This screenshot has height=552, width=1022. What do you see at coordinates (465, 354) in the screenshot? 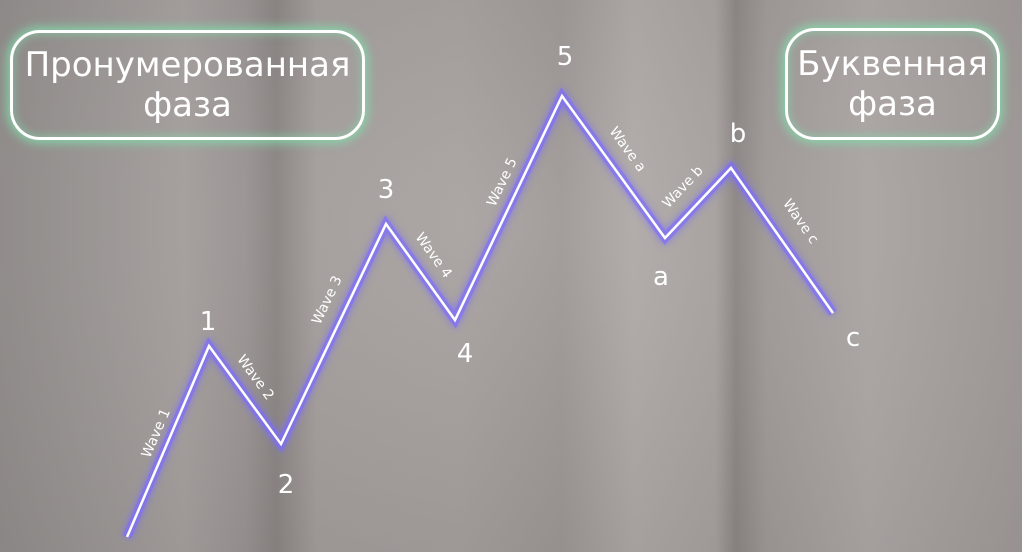
I see `point-label-4: 4` at bounding box center [465, 354].